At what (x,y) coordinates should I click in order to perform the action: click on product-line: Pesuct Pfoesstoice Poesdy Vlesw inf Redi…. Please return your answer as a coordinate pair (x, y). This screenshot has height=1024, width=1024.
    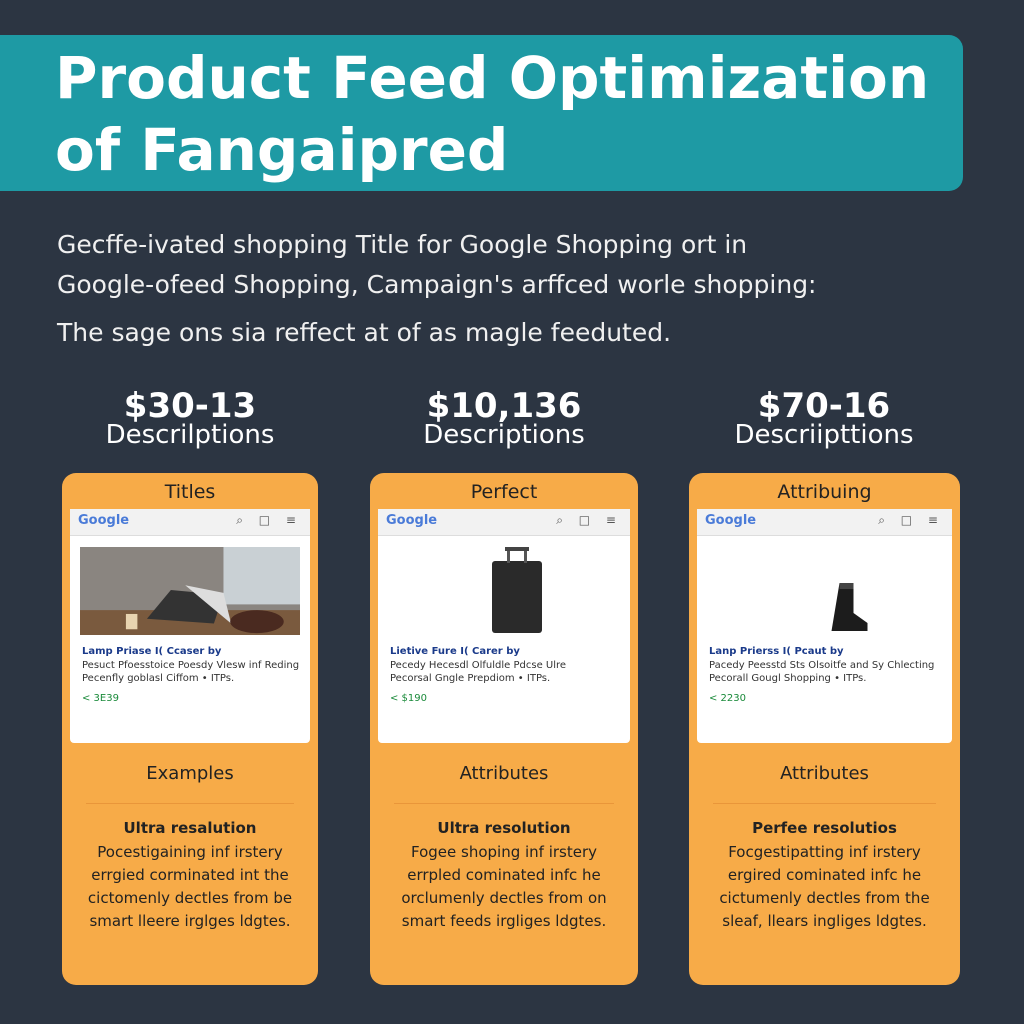
    Looking at the image, I should click on (191, 665).